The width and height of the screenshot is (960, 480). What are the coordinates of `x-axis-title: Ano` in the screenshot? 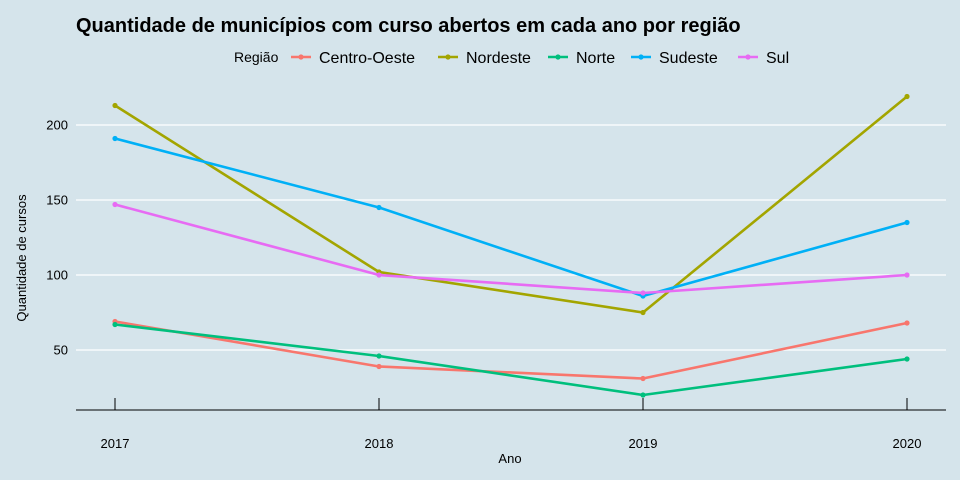 It's located at (509, 458).